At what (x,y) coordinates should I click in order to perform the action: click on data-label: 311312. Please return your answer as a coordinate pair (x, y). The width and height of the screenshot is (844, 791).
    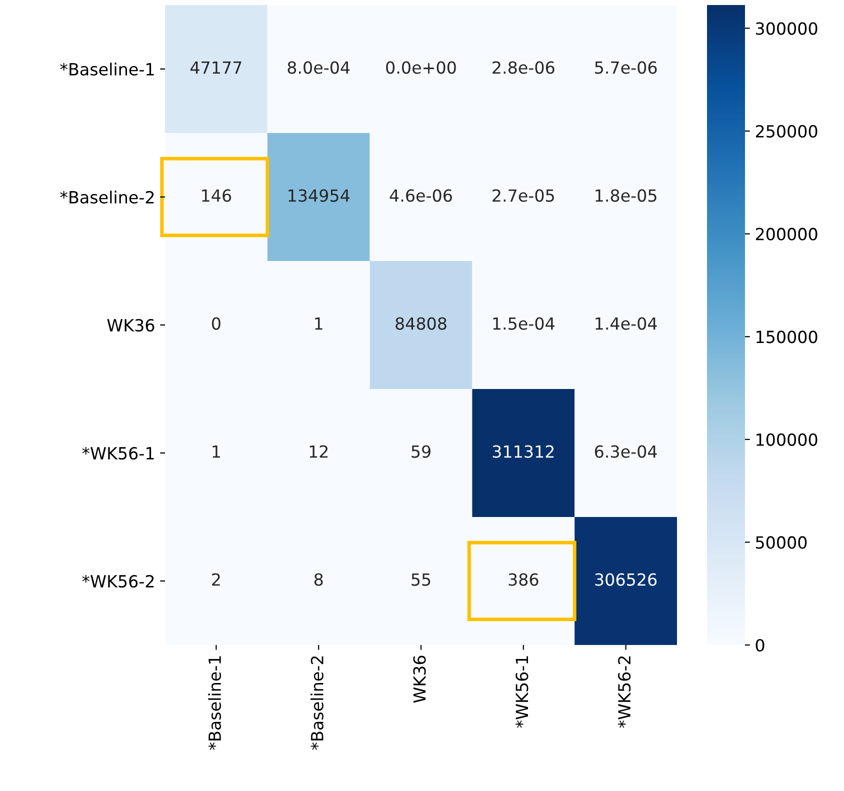
    Looking at the image, I should click on (523, 451).